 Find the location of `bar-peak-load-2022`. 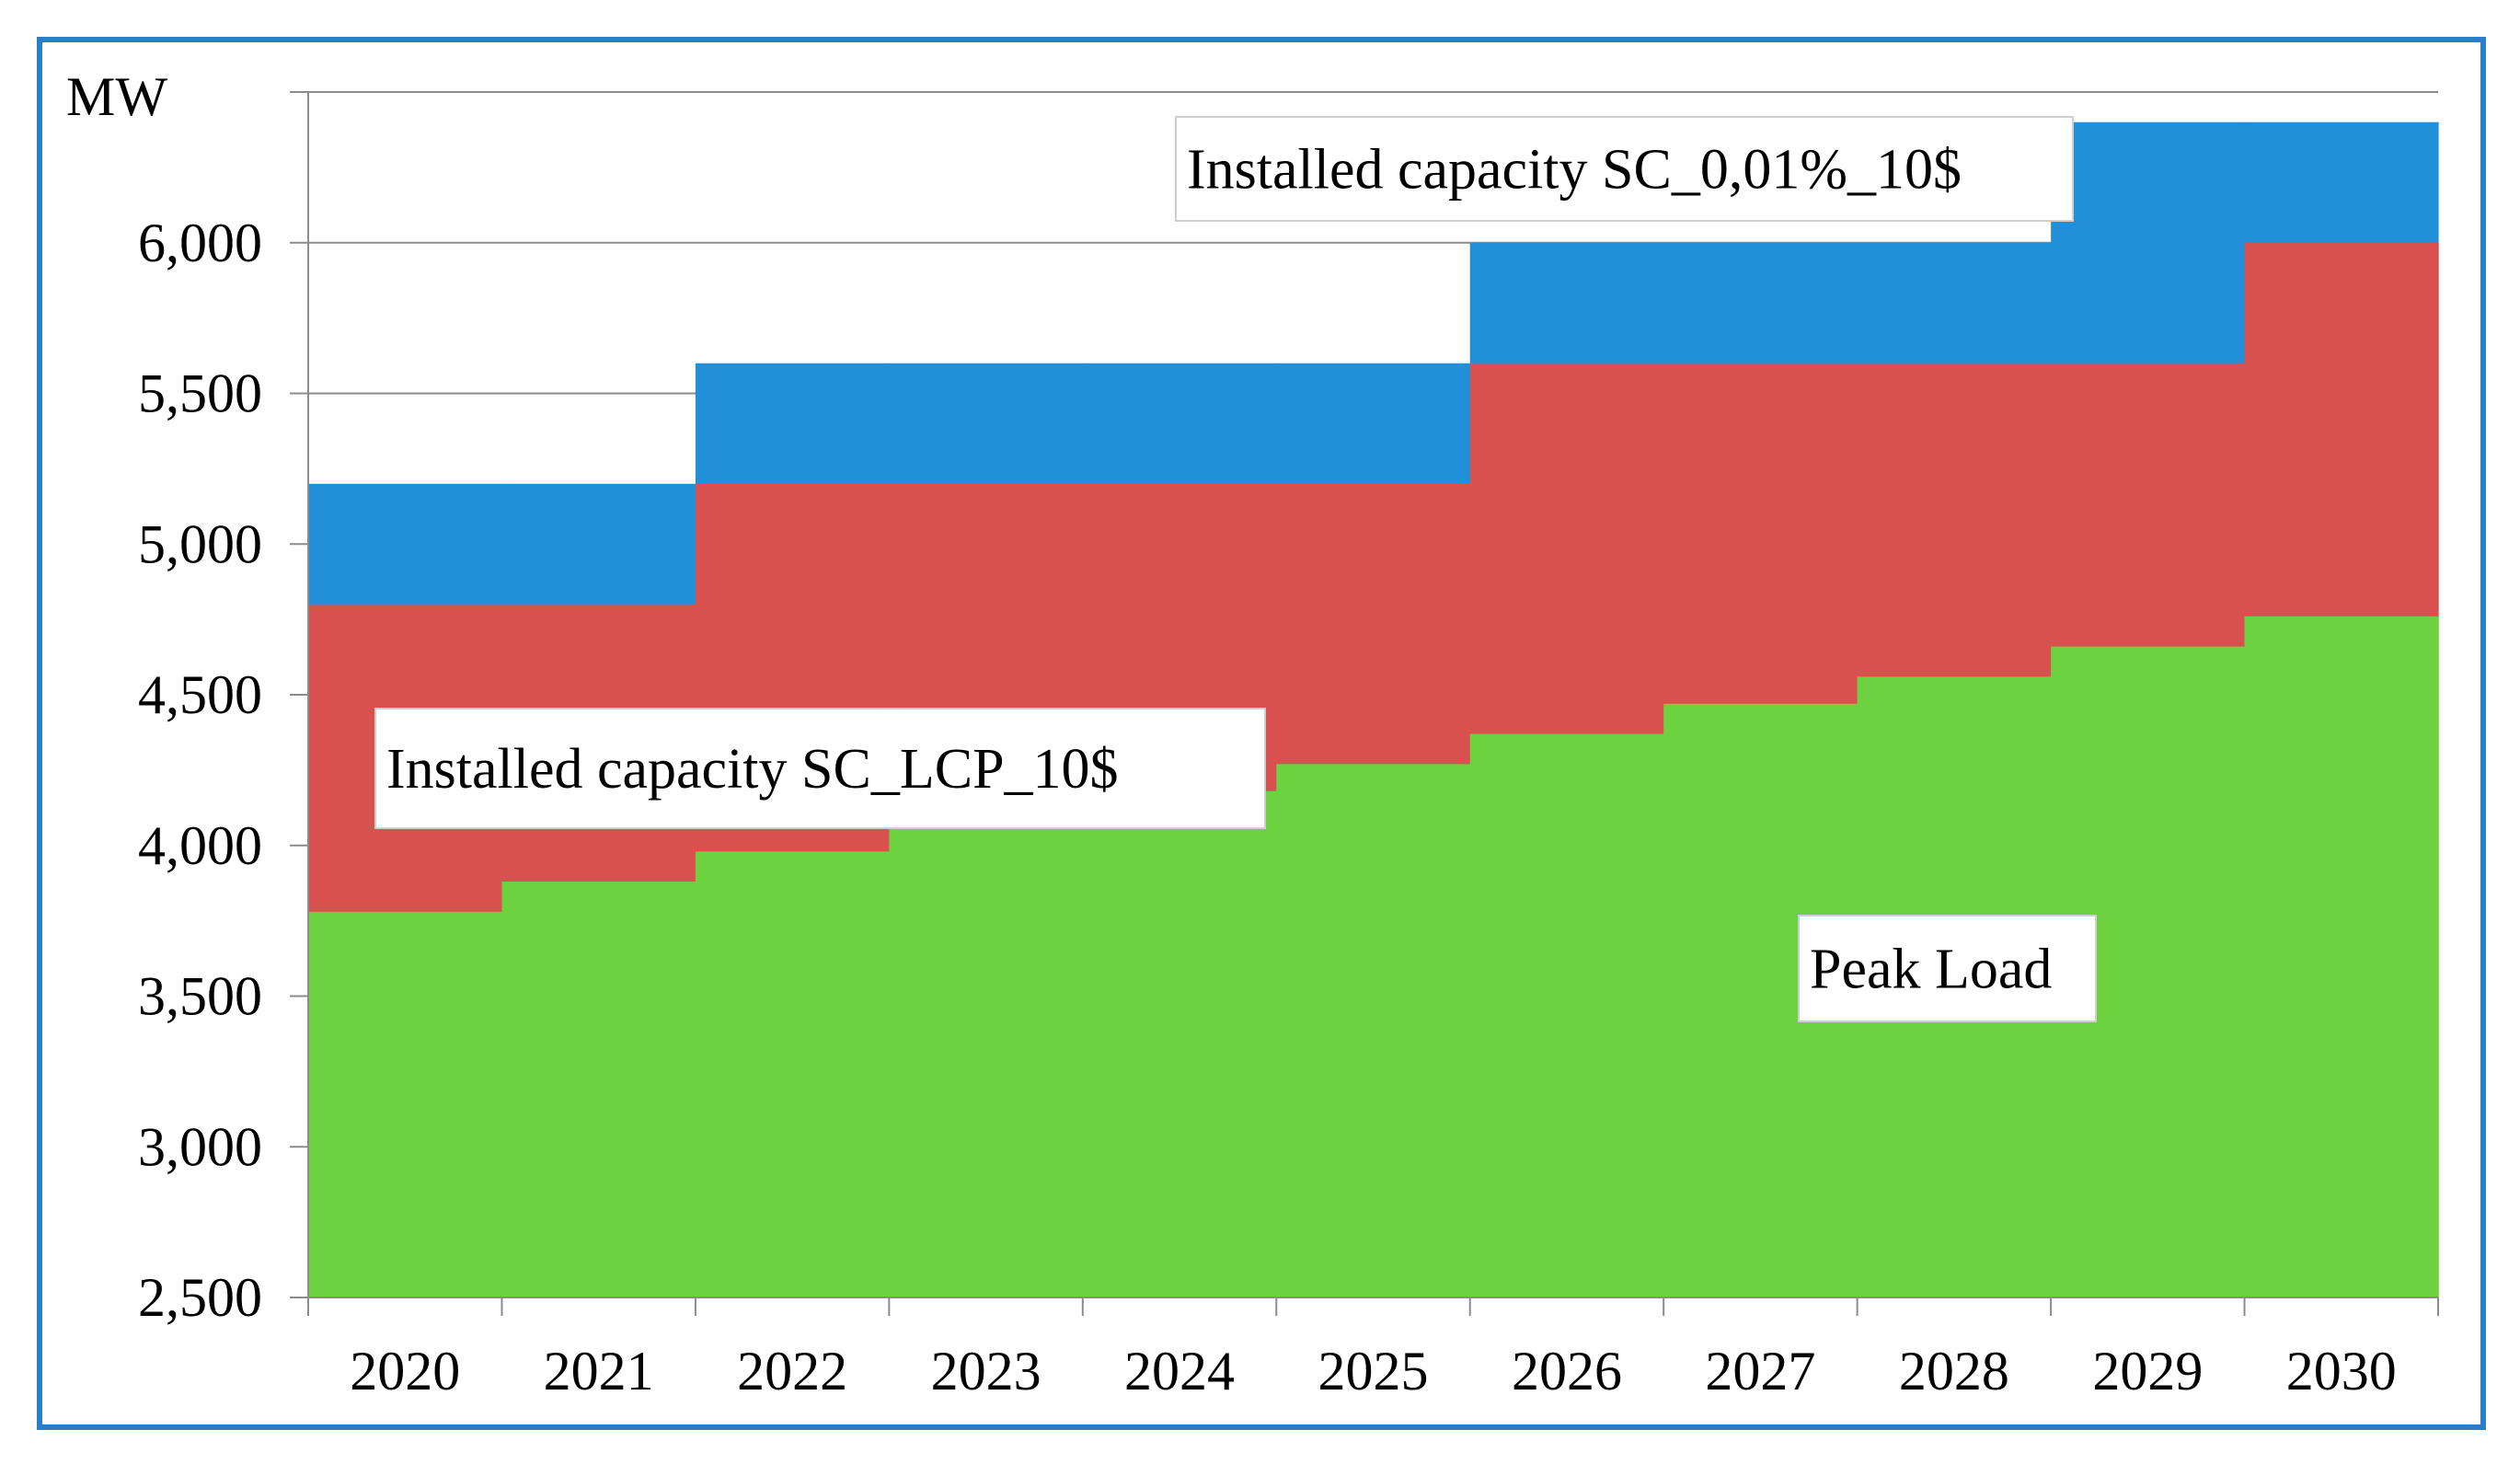

bar-peak-load-2022 is located at coordinates (792, 1074).